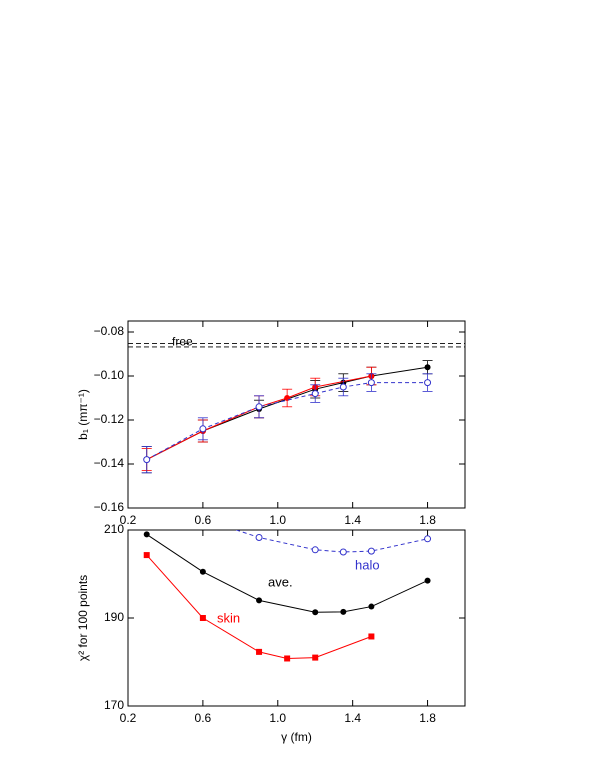  What do you see at coordinates (109, 331) in the screenshot?
I see `y-tick-label: −0.08` at bounding box center [109, 331].